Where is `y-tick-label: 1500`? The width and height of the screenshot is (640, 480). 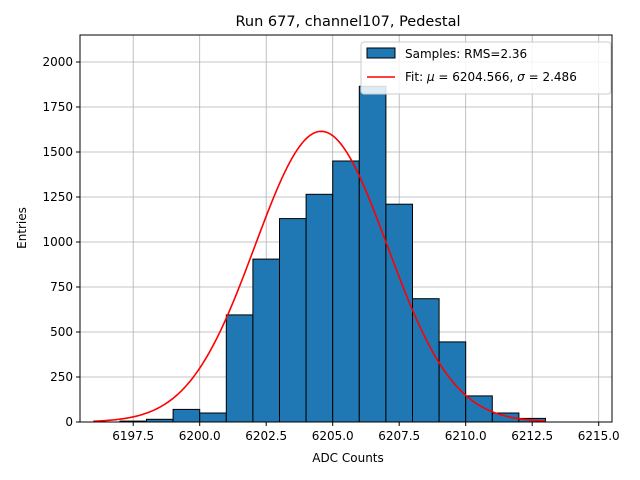
y-tick-label: 1500 is located at coordinates (57, 152).